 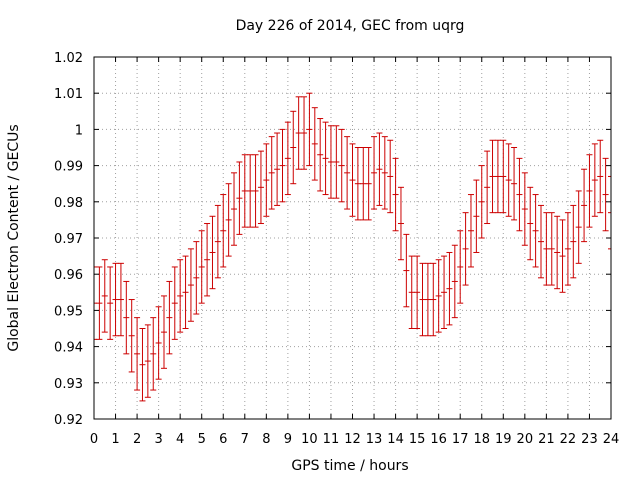 What do you see at coordinates (546, 439) in the screenshot?
I see `x-tick-label: 21` at bounding box center [546, 439].